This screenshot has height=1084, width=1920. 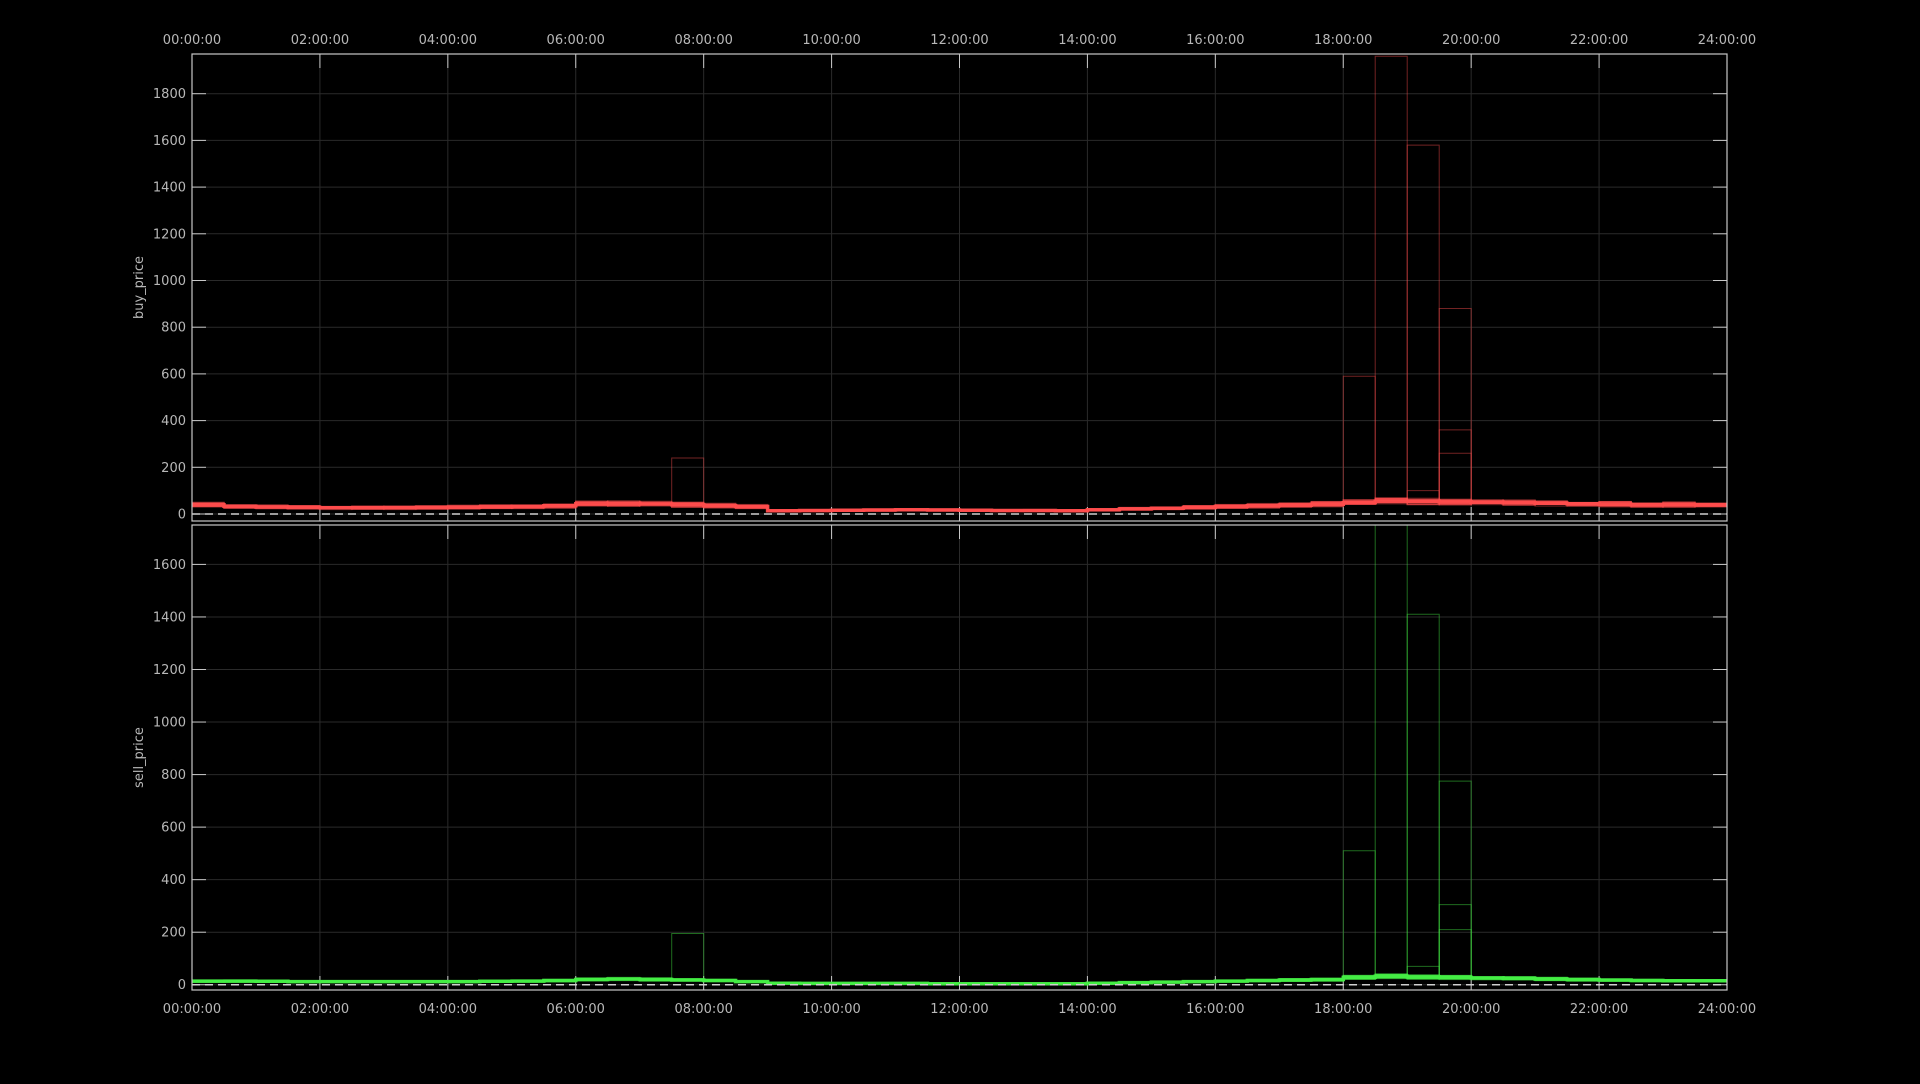 I want to click on y-tick-label: 1800, so click(x=169, y=94).